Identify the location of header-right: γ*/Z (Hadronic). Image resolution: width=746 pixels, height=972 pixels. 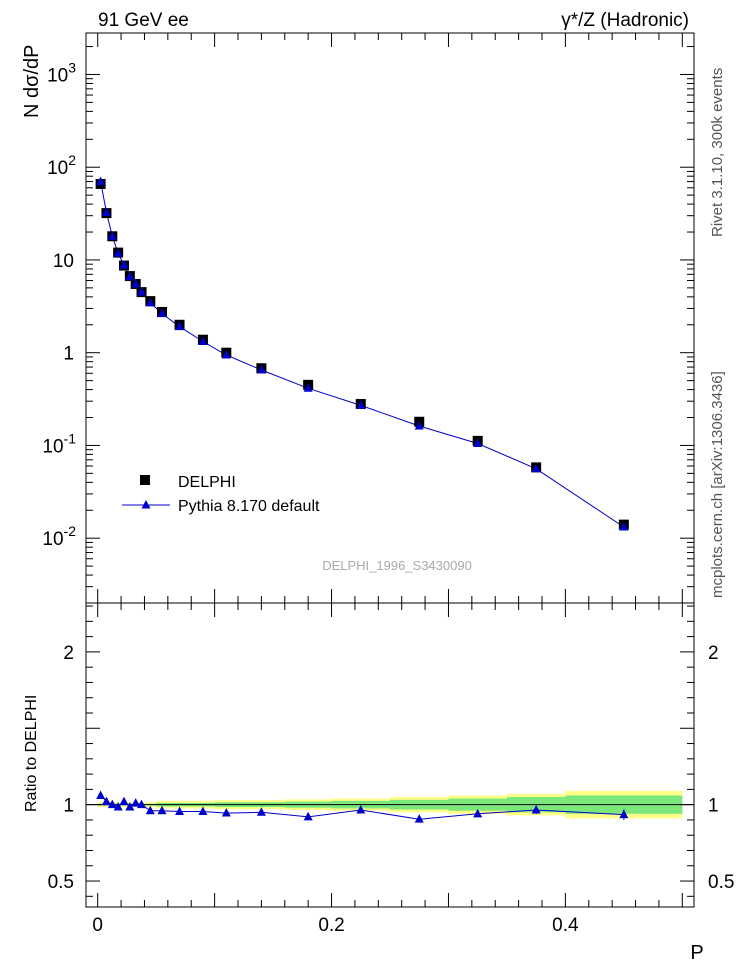
(625, 20).